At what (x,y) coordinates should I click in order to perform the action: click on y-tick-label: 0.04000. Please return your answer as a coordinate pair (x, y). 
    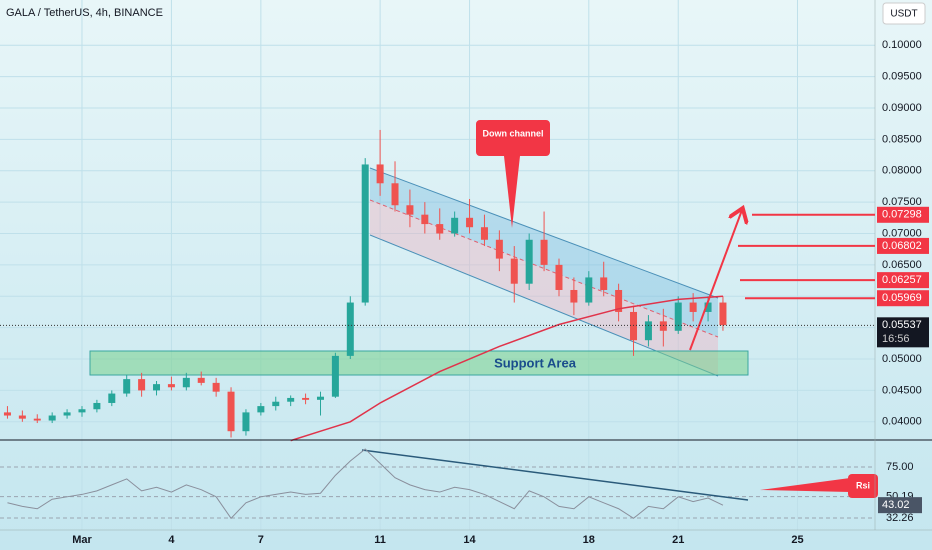
    Looking at the image, I should click on (902, 422).